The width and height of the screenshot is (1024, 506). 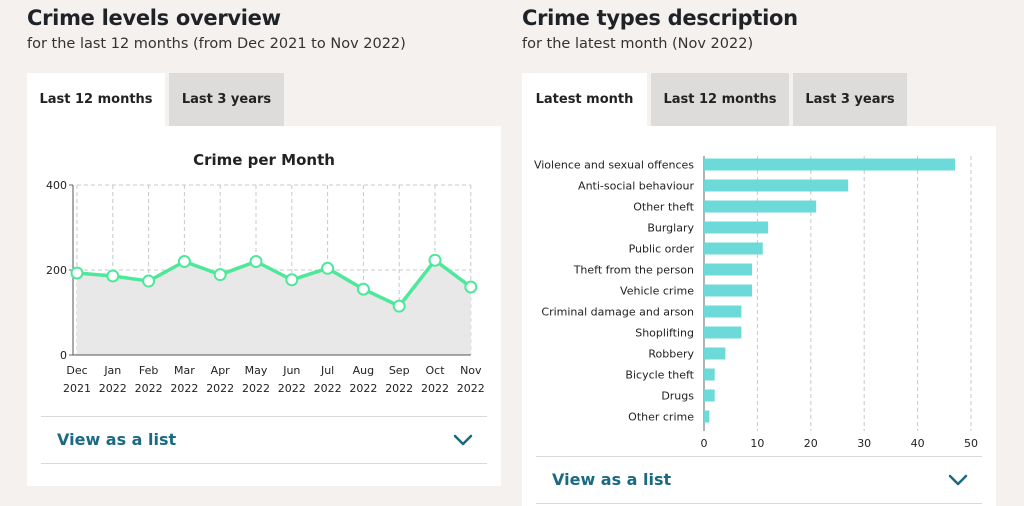 I want to click on x-tick-label: 40, so click(x=918, y=443).